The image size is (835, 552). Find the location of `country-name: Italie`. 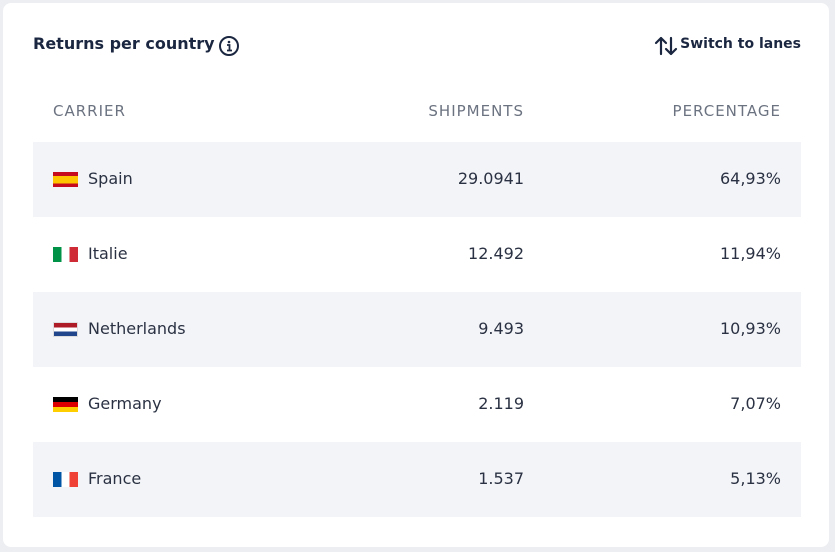

country-name: Italie is located at coordinates (108, 253).